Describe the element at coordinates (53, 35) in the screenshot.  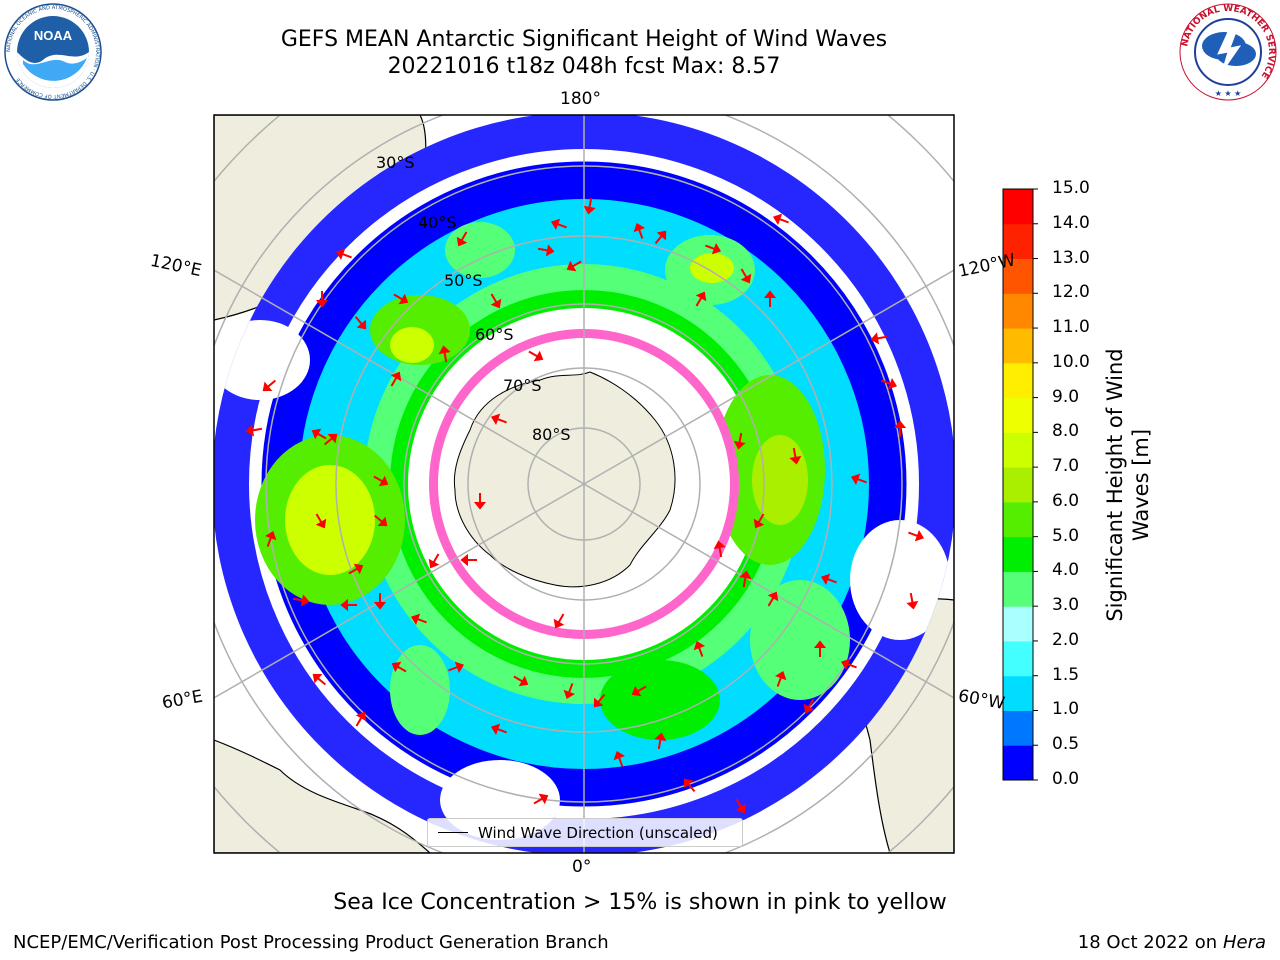
I see `svg-text: NOAA` at that location.